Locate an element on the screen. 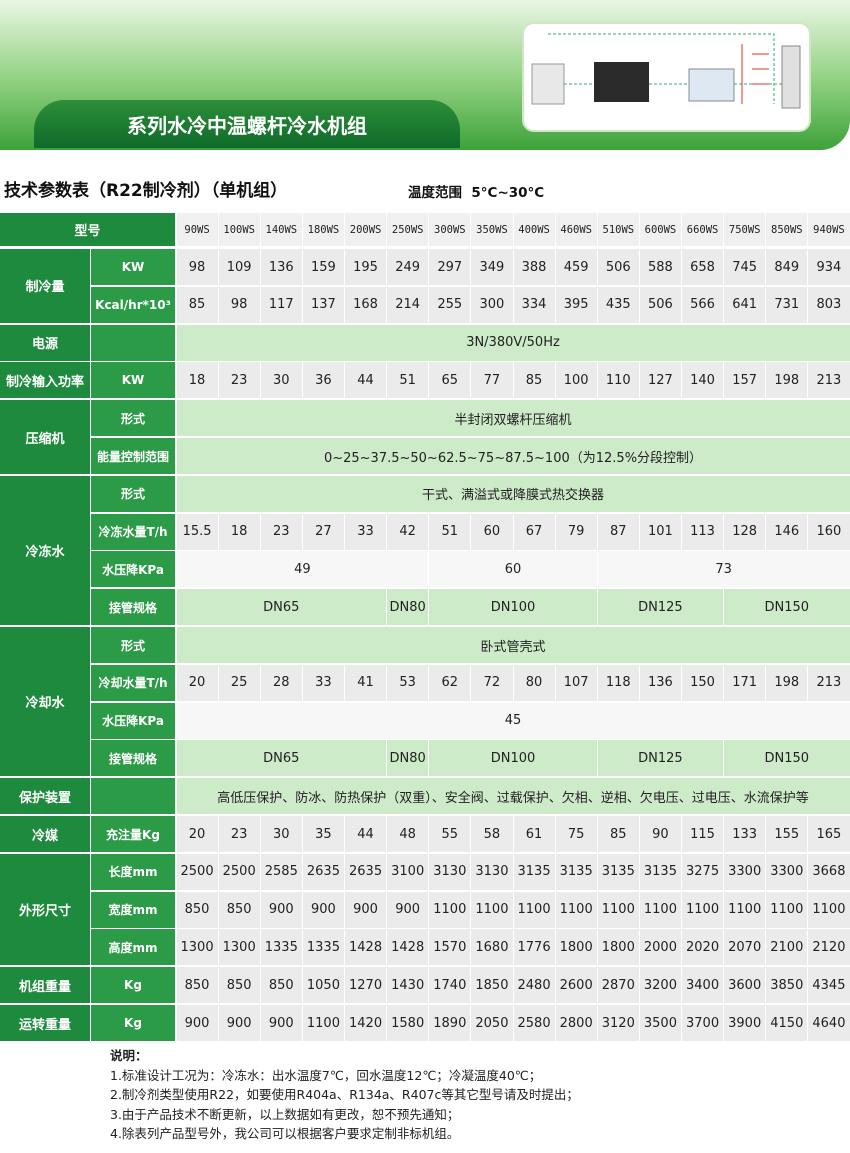 The width and height of the screenshot is (850, 1153). value-cell: 506 is located at coordinates (618, 267).